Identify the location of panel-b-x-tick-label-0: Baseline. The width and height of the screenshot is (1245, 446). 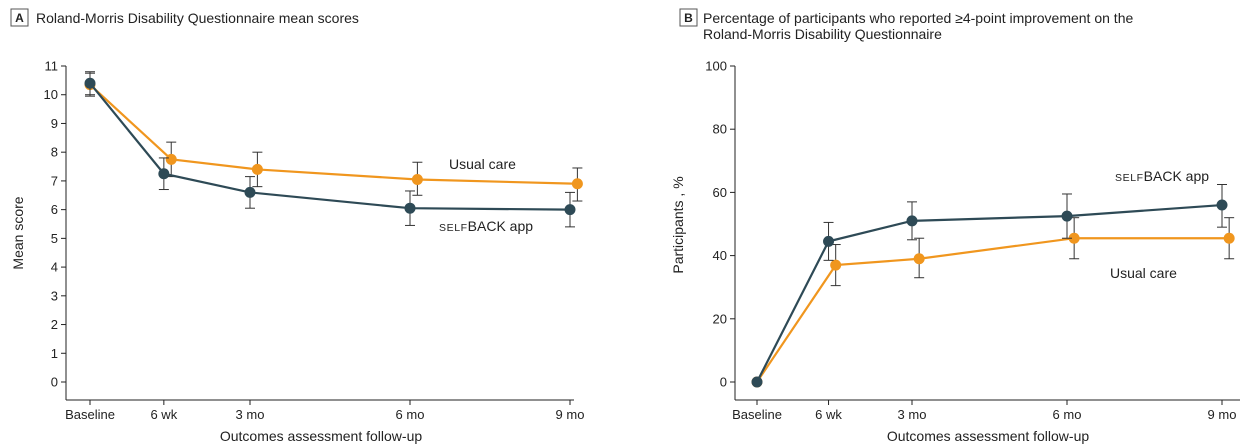
(757, 414).